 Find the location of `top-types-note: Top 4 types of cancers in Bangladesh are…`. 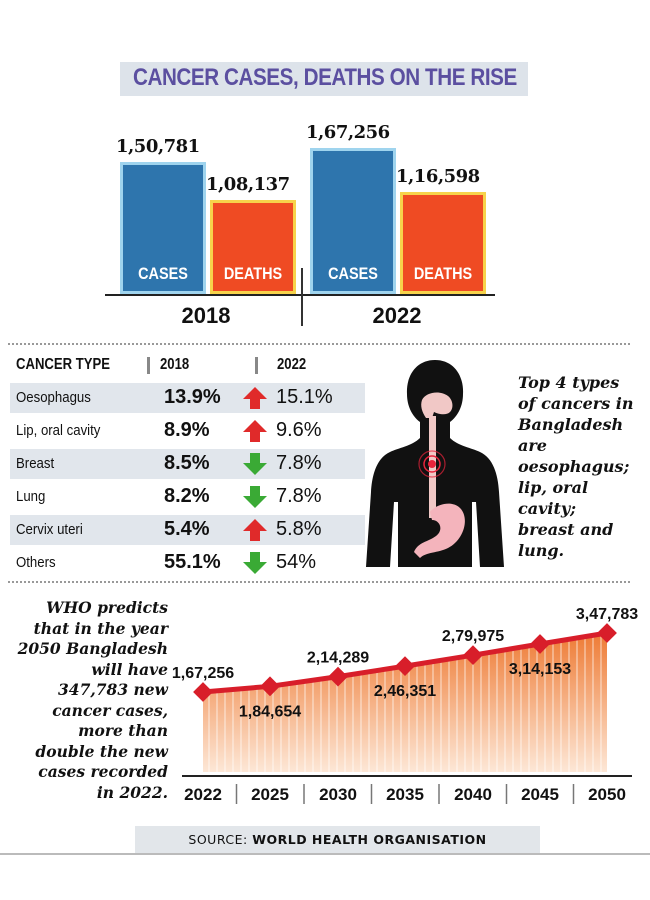

top-types-note: Top 4 types of cancers in Bangladesh are… is located at coordinates (576, 466).